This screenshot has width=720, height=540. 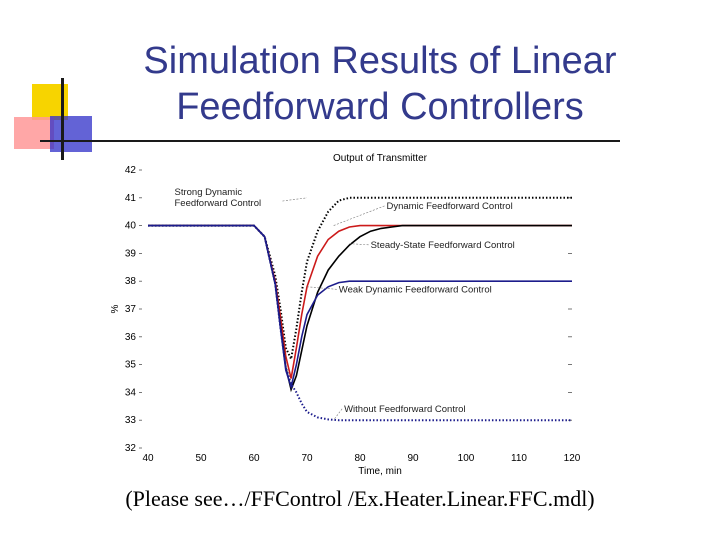 I want to click on annotation-label: Steady-State Feedforward Control, so click(x=443, y=245).